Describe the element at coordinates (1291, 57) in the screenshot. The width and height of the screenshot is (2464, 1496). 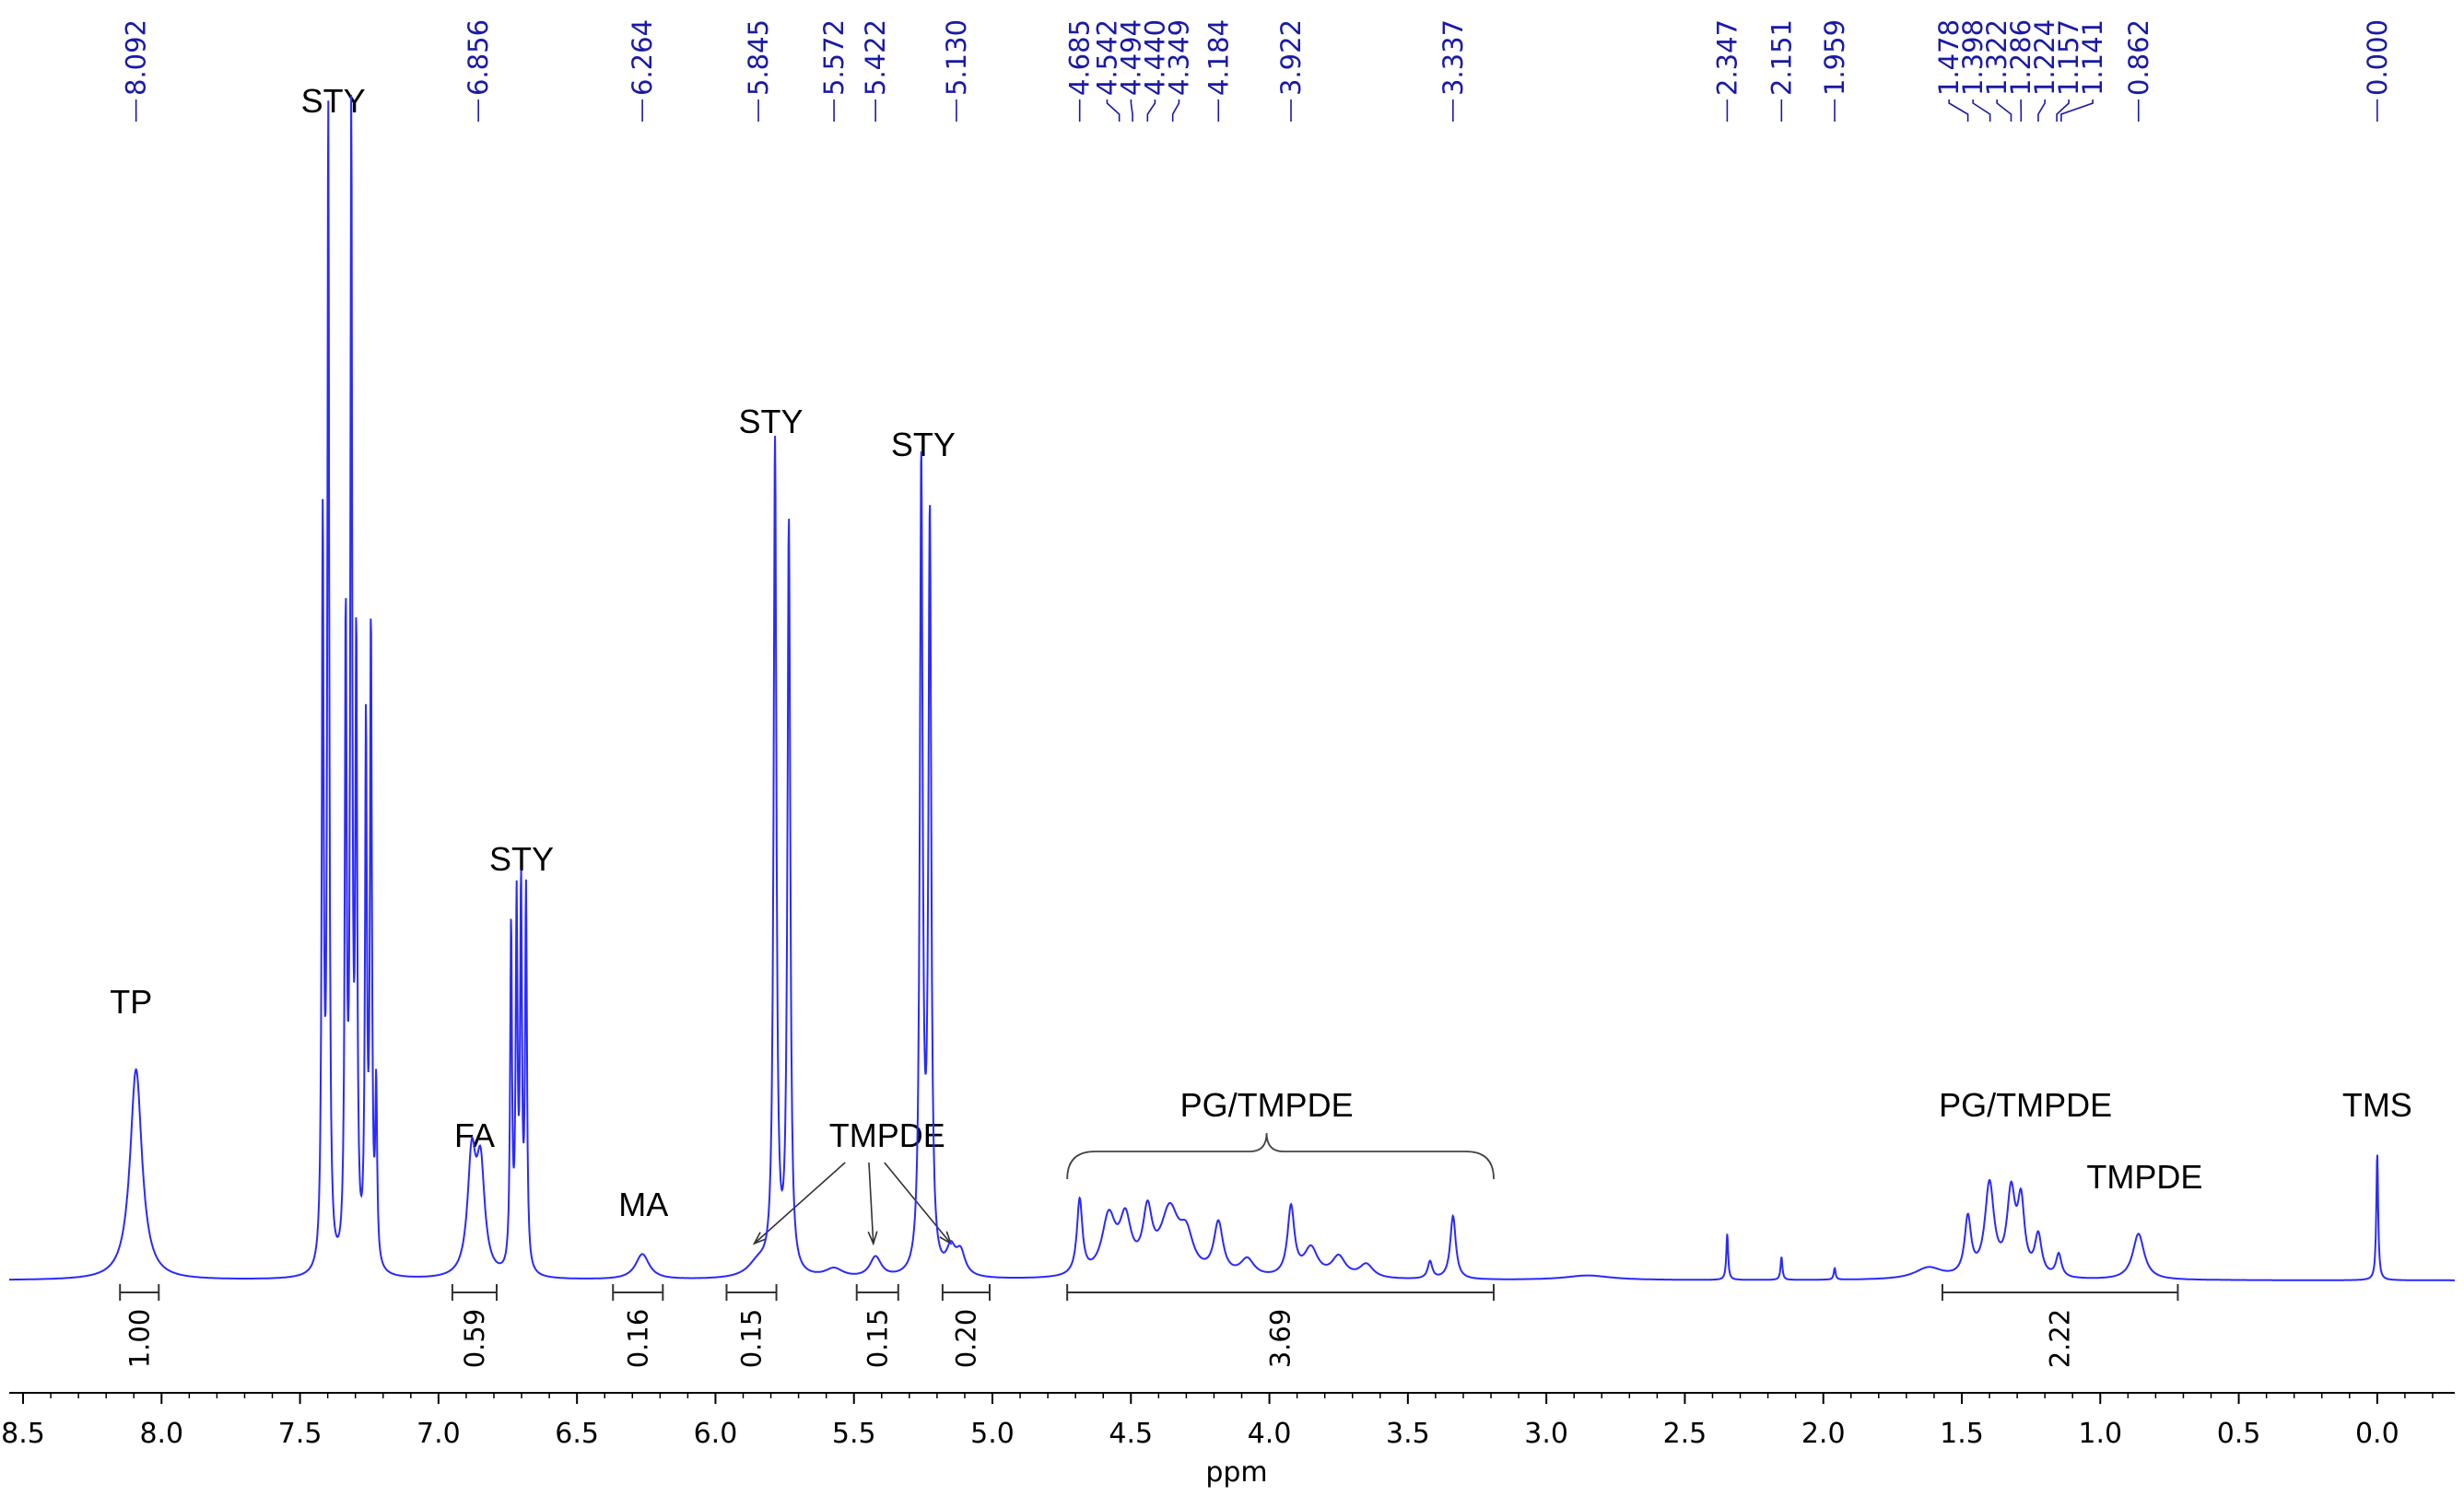
I see `peak-pick-label: 3.922` at that location.